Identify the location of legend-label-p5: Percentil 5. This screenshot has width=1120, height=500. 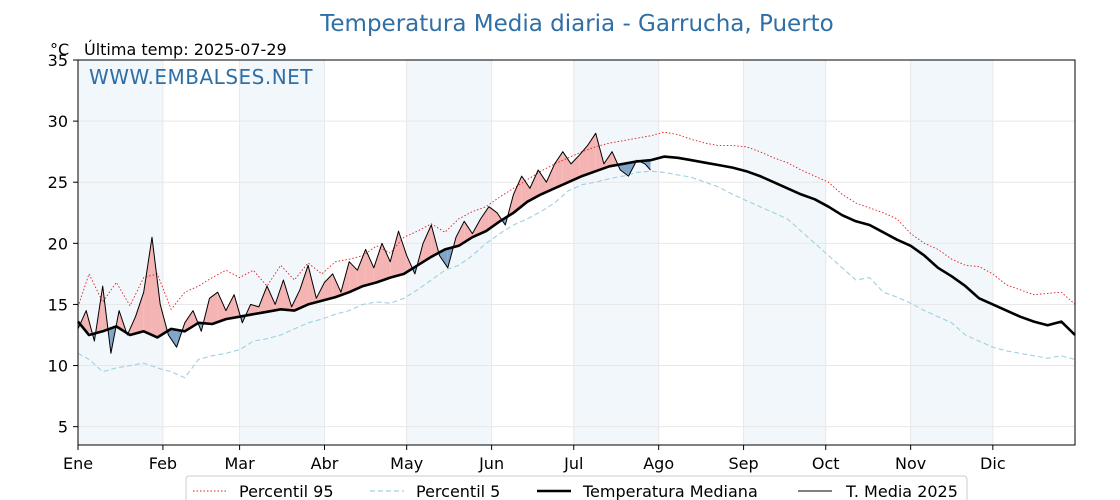
(458, 491).